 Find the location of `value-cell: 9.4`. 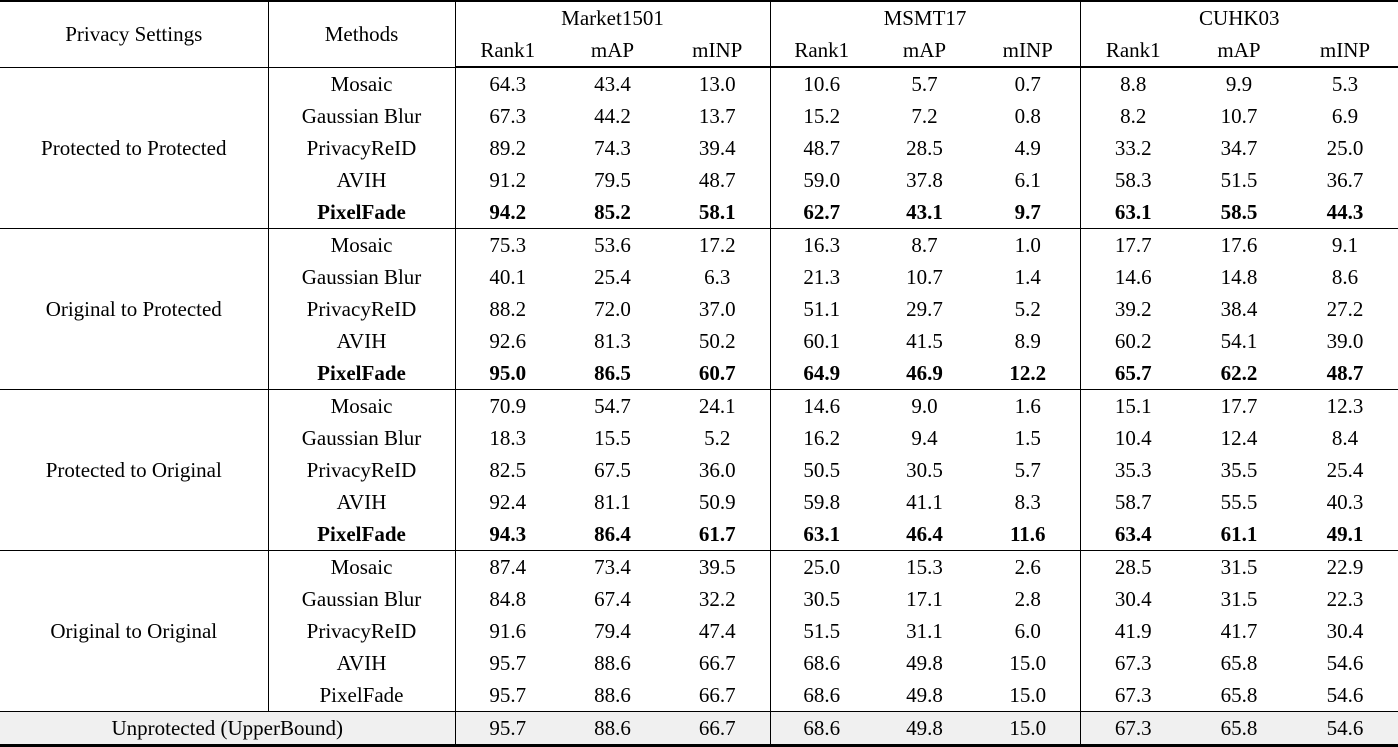

value-cell: 9.4 is located at coordinates (924, 438).